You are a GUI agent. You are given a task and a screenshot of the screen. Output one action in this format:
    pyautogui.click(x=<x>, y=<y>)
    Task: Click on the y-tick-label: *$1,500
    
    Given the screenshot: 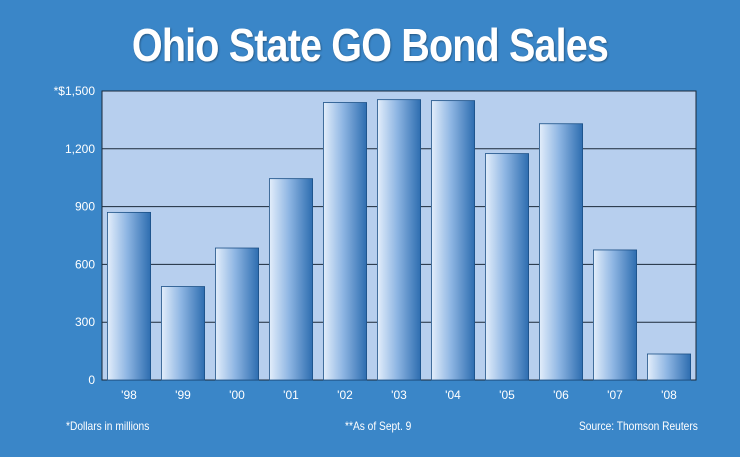 What is the action you would take?
    pyautogui.click(x=75, y=91)
    